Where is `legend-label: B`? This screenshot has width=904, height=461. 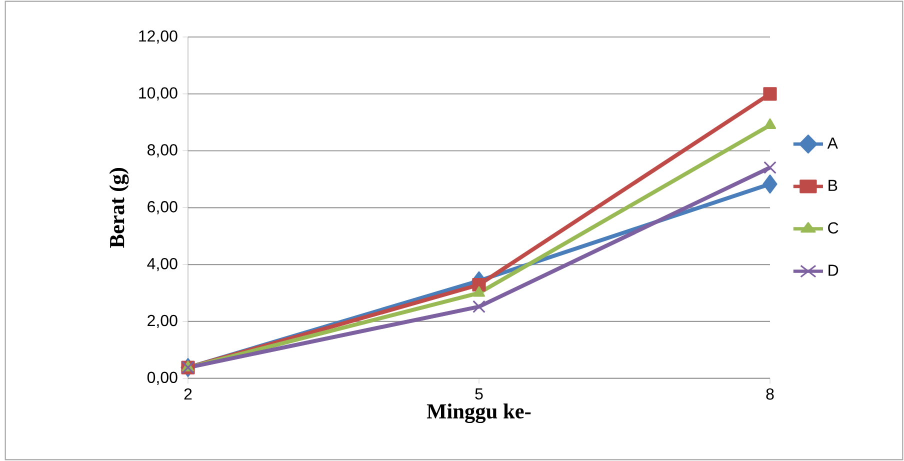 legend-label: B is located at coordinates (833, 185).